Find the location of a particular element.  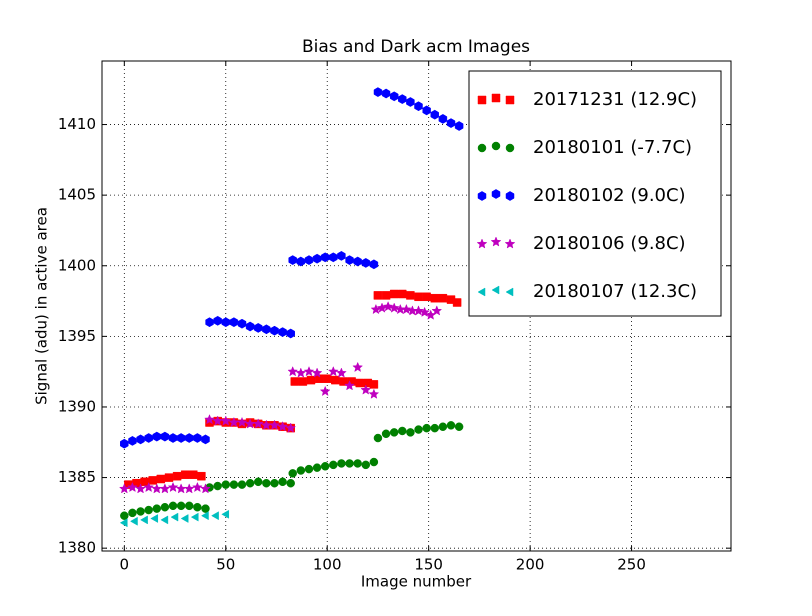

x-tick-label: 150 is located at coordinates (428, 565).